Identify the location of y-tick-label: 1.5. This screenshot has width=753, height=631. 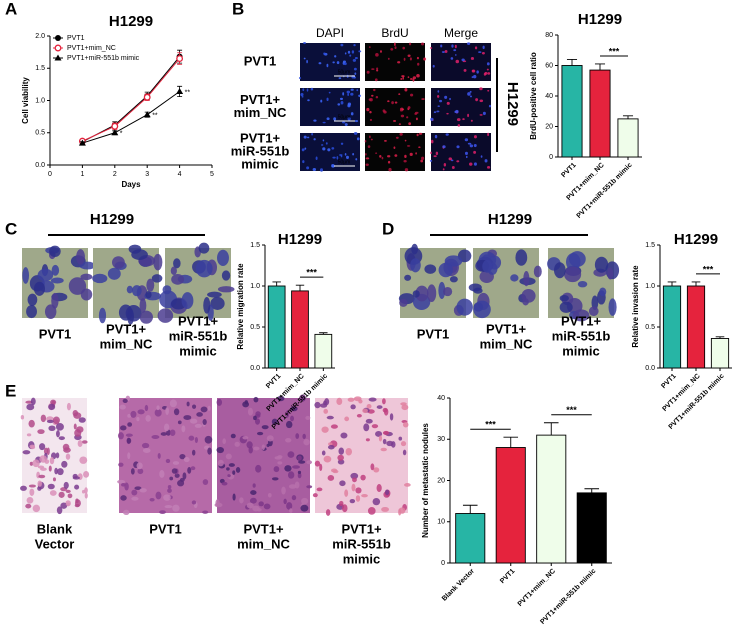
(650, 245).